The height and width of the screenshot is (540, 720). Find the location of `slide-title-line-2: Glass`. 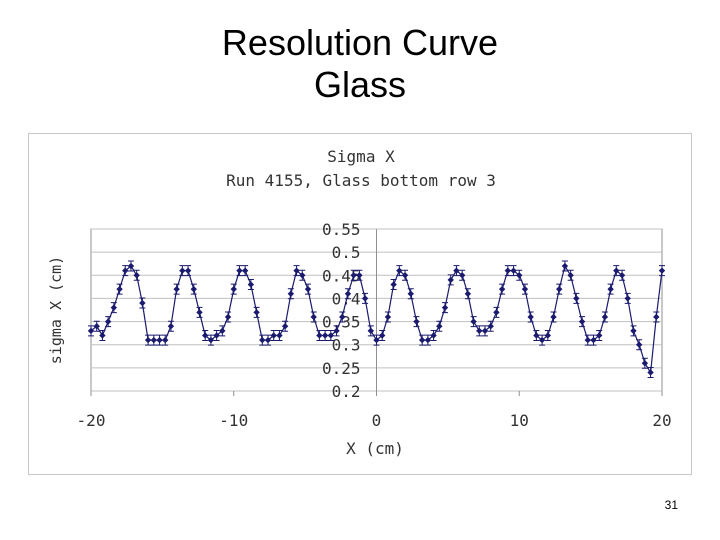

slide-title-line-2: Glass is located at coordinates (360, 84).